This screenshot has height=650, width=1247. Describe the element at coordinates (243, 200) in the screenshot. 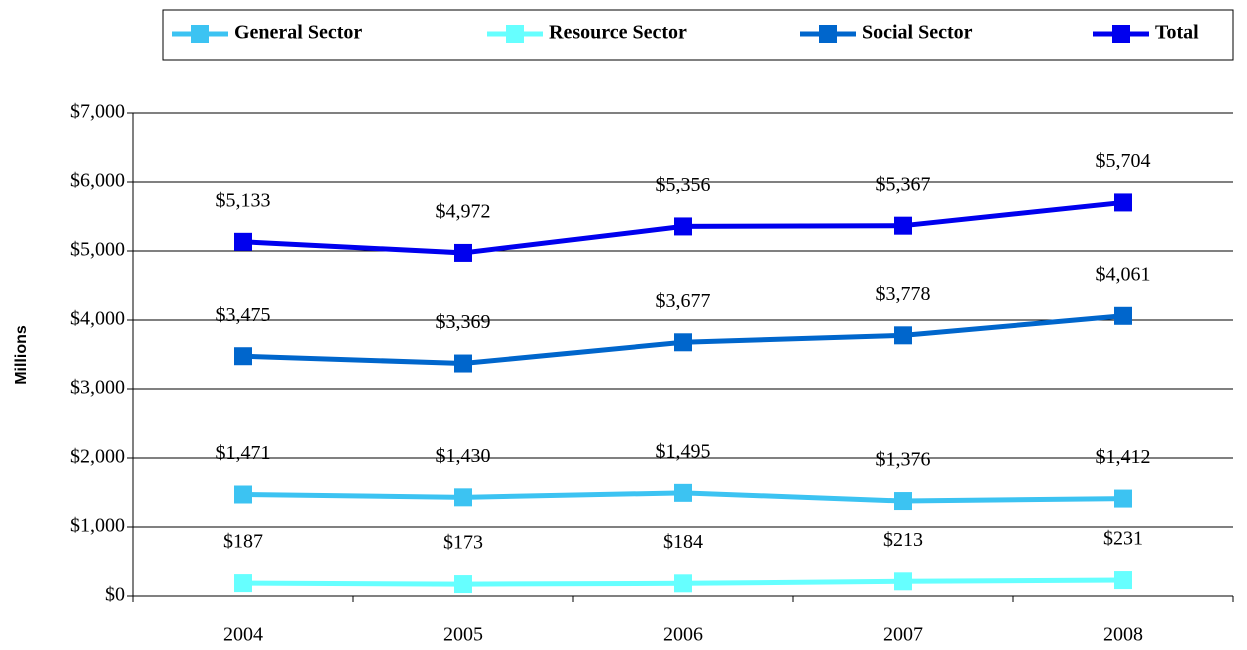

I see `value-label: $5,133` at that location.